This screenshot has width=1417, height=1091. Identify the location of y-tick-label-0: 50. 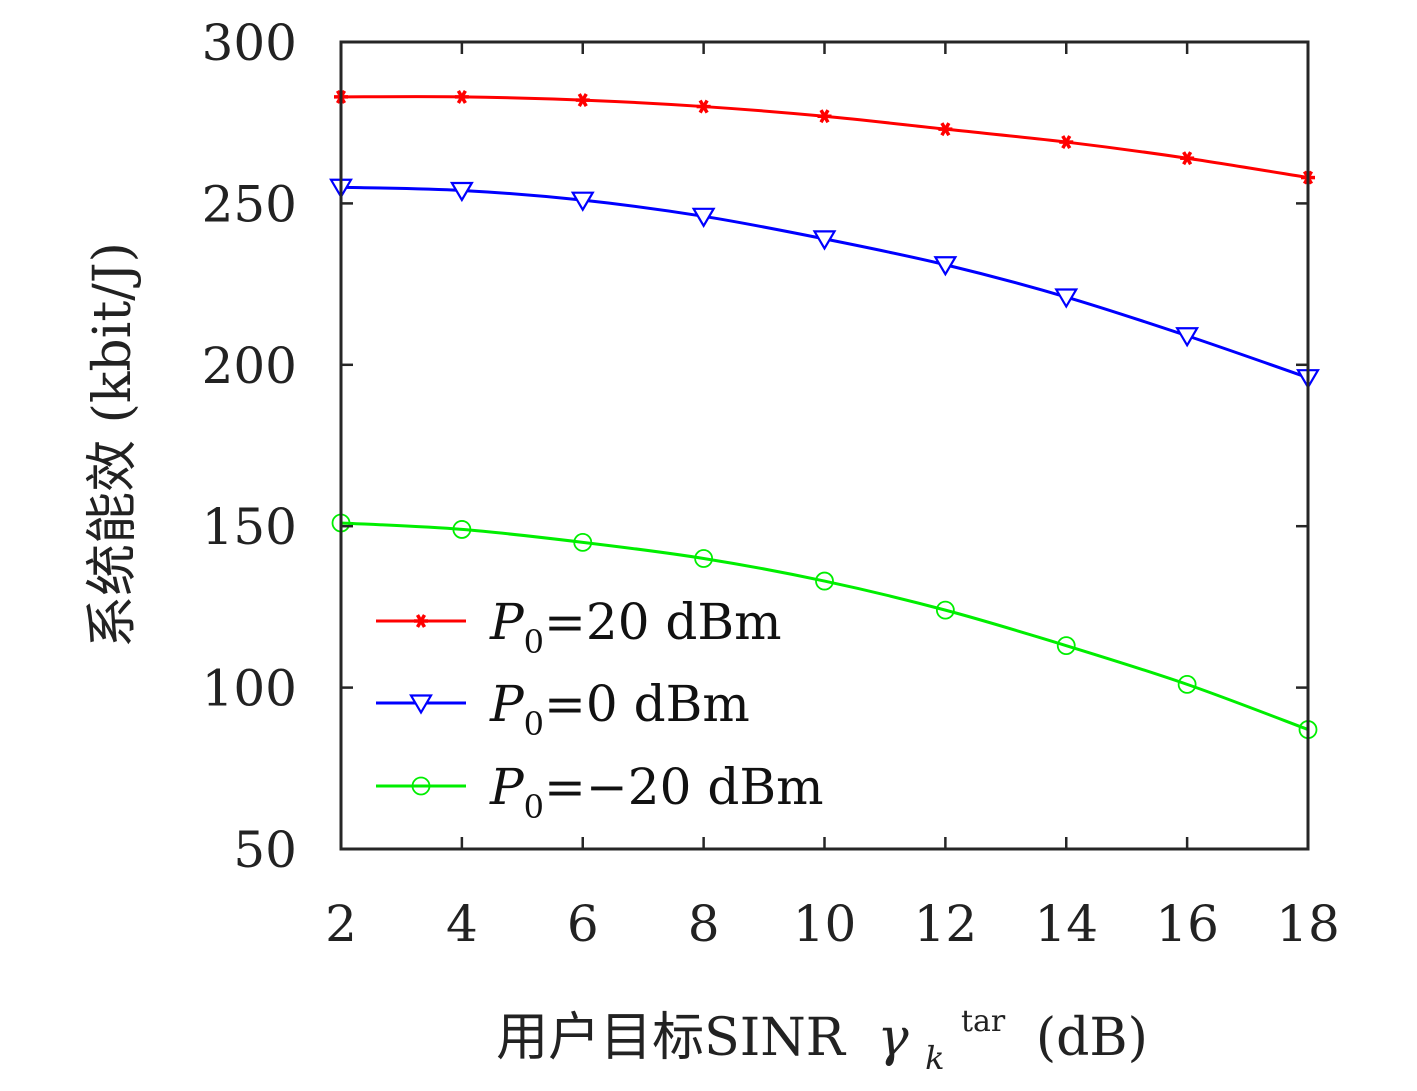
(265, 850).